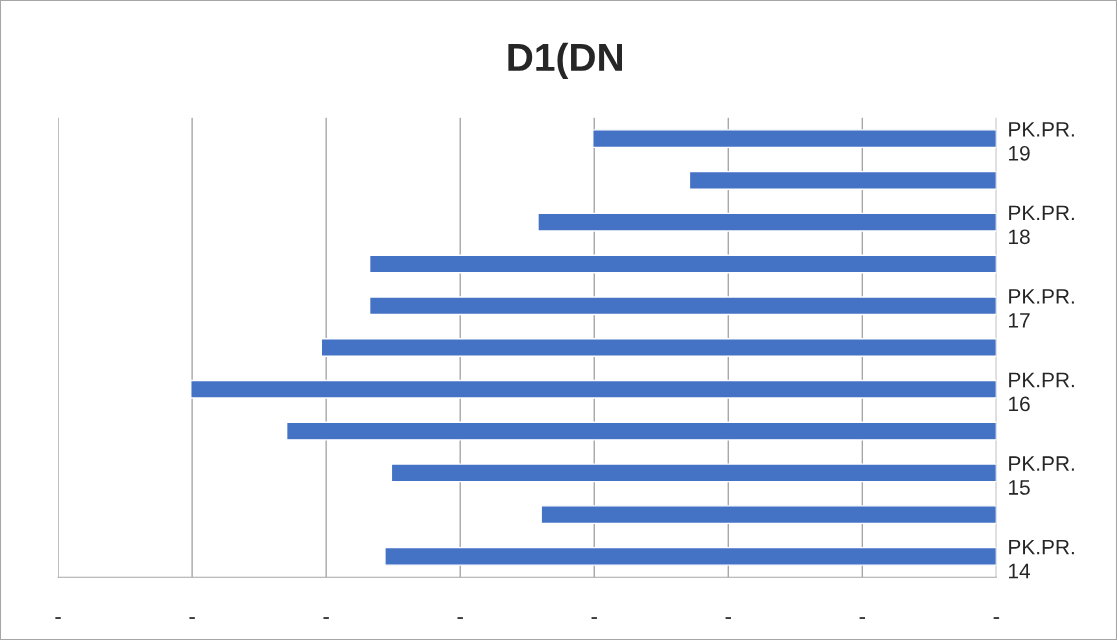 The width and height of the screenshot is (1117, 640). What do you see at coordinates (1041, 392) in the screenshot?
I see `y-tick-label: PK.PR. 16` at bounding box center [1041, 392].